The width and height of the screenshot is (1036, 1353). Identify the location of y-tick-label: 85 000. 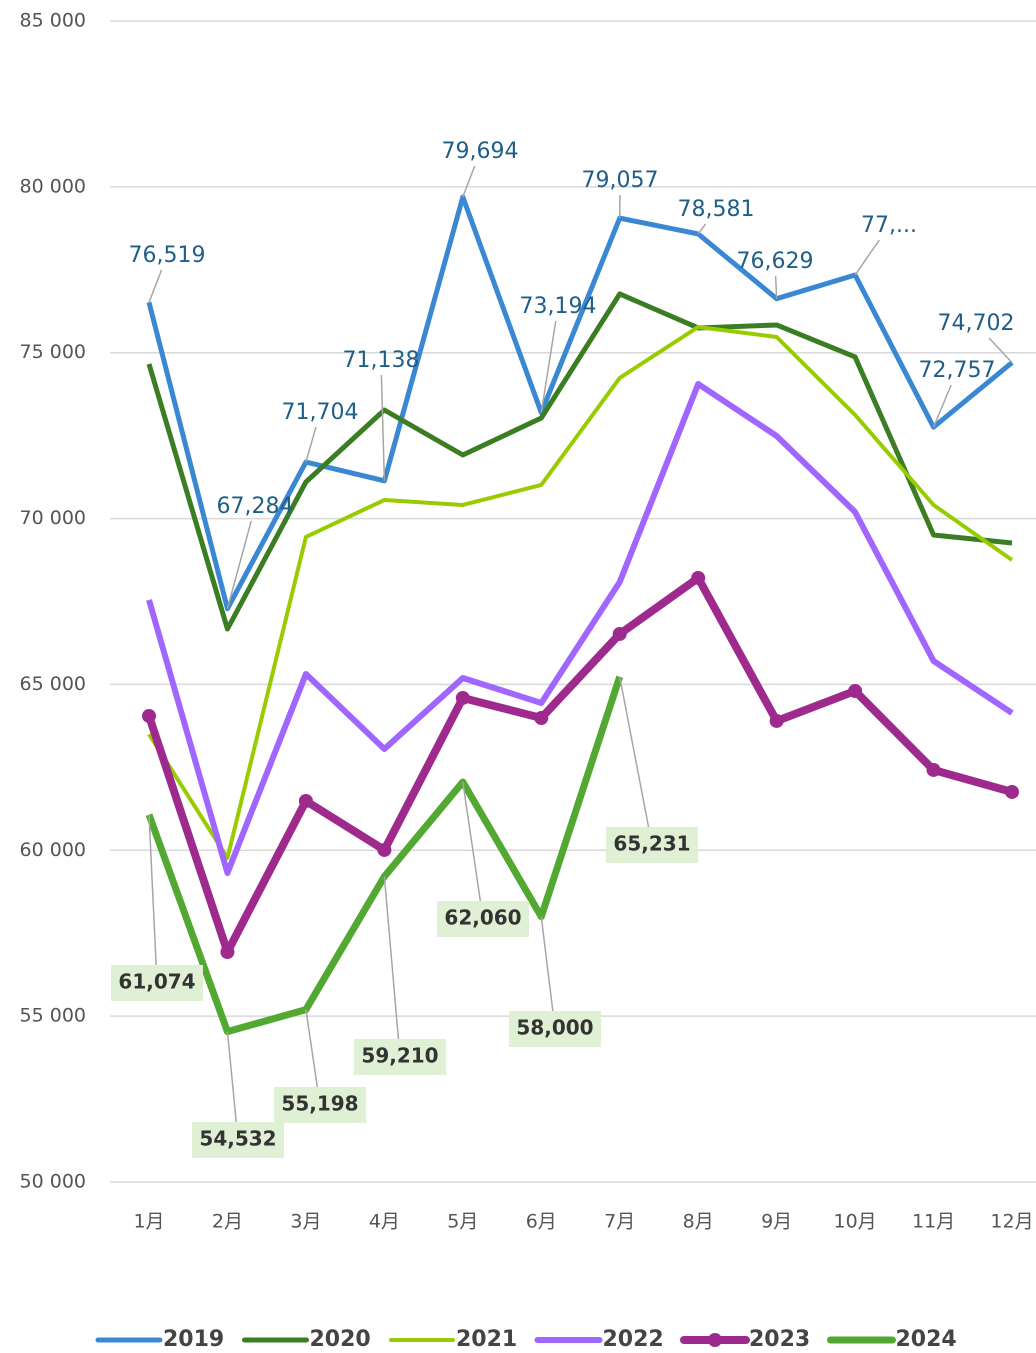
(53, 21).